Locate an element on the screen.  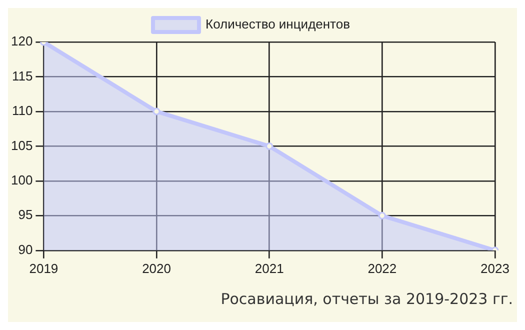
x-tick-label: 2019 is located at coordinates (43, 268).